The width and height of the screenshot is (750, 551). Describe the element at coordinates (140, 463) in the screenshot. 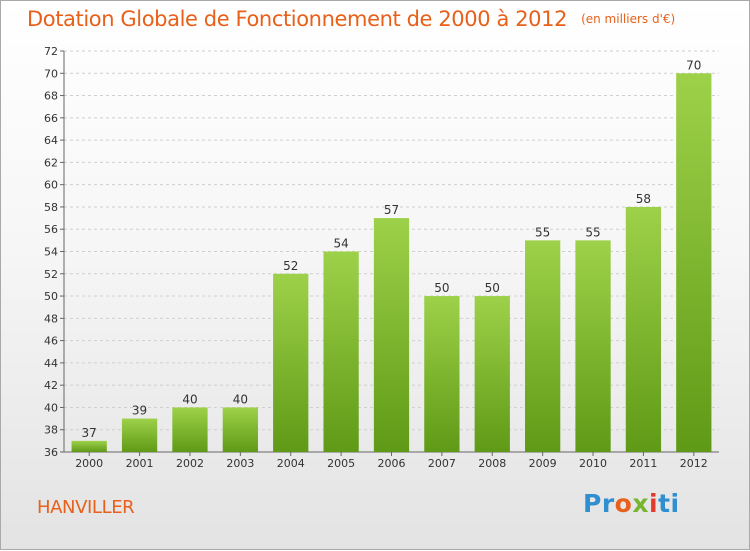

I see `x-tick-label: 2001` at that location.